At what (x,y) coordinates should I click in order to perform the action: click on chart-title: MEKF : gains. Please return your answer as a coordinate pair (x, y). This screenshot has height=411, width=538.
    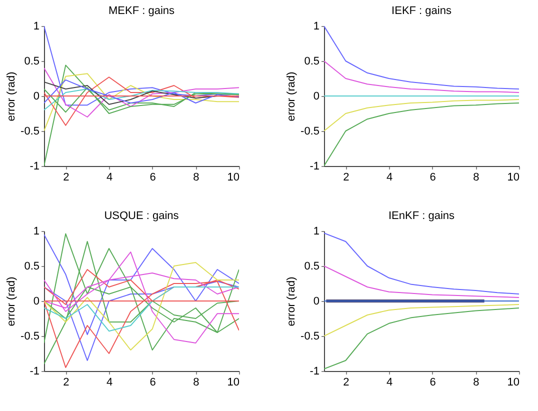
    Looking at the image, I should click on (142, 11).